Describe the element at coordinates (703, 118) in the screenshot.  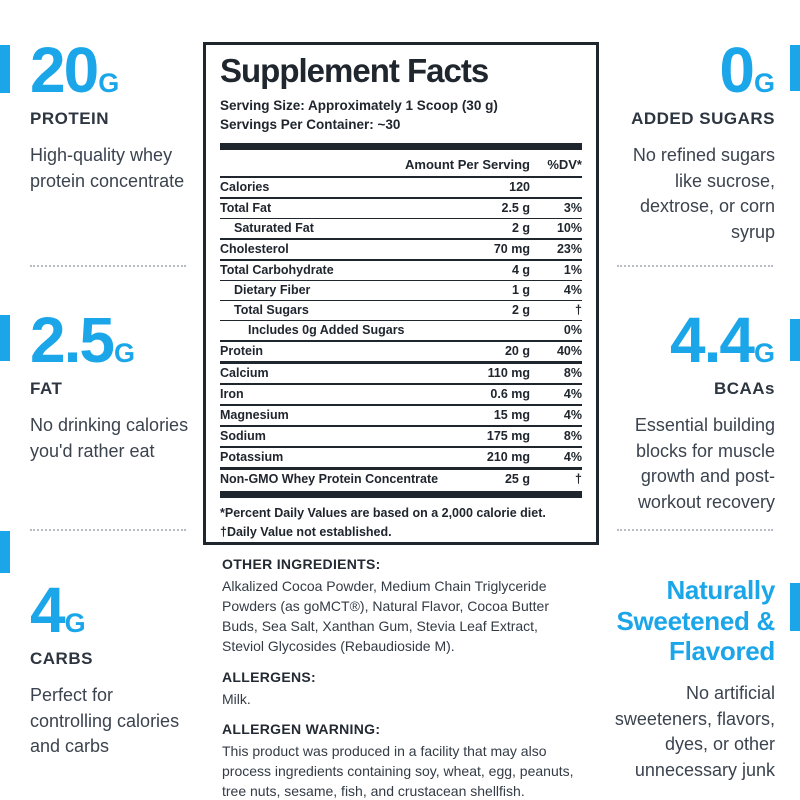
I see `added-sugars-label: ADDED SUGARS` at that location.